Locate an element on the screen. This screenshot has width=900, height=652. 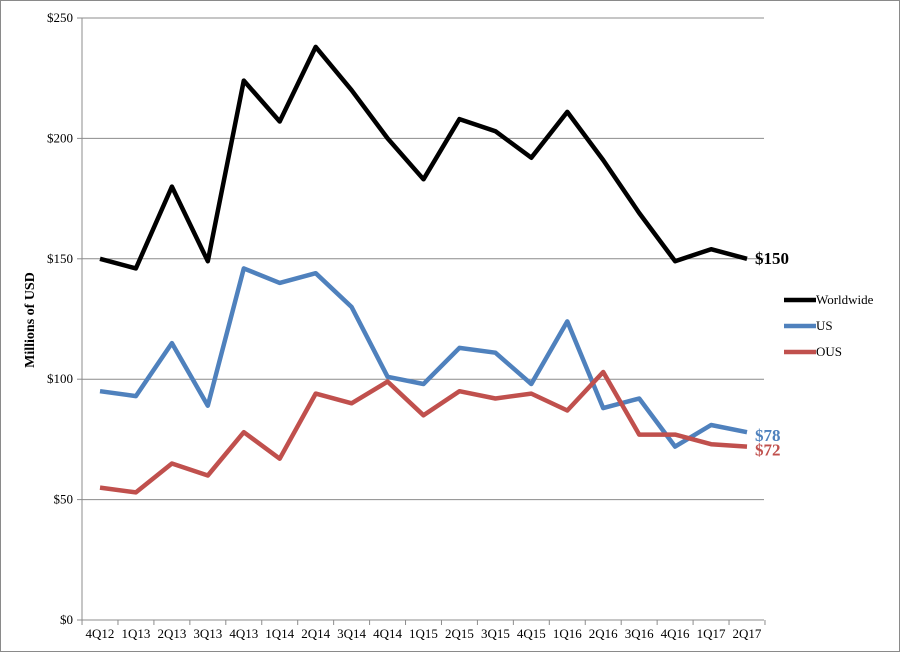
x-tick-label: 2Q16 is located at coordinates (603, 633).